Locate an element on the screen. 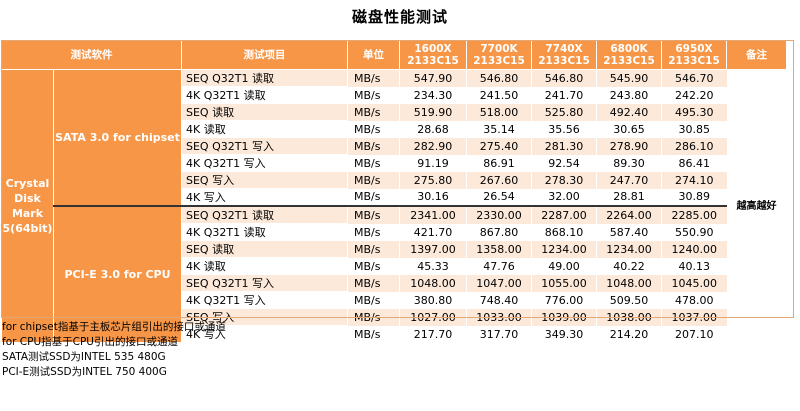  value-cell: 421.70 is located at coordinates (433, 232).